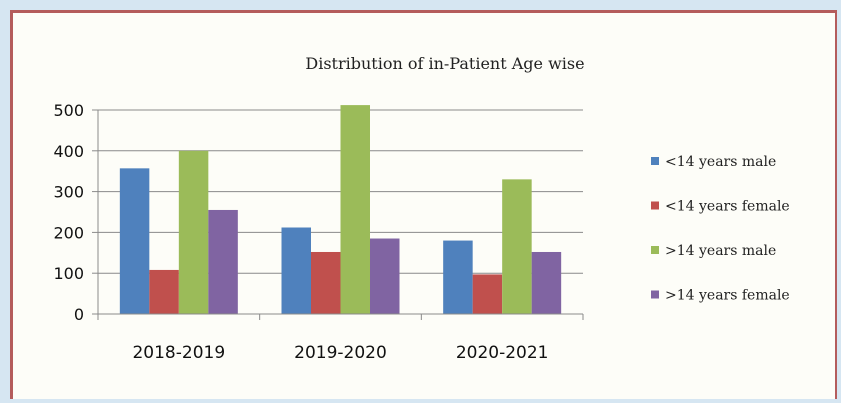  What do you see at coordinates (727, 207) in the screenshot?
I see `legend-label: <14 years female` at bounding box center [727, 207].